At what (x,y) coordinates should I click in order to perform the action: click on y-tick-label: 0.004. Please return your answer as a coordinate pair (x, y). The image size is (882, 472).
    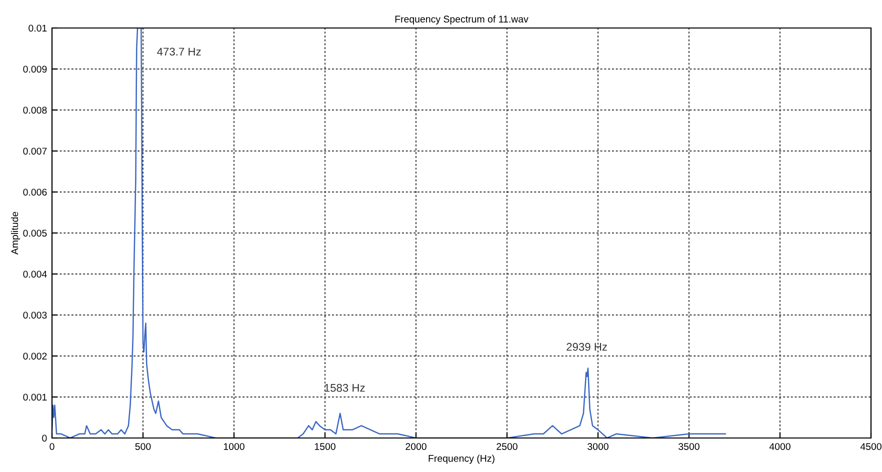
    Looking at the image, I should click on (35, 274).